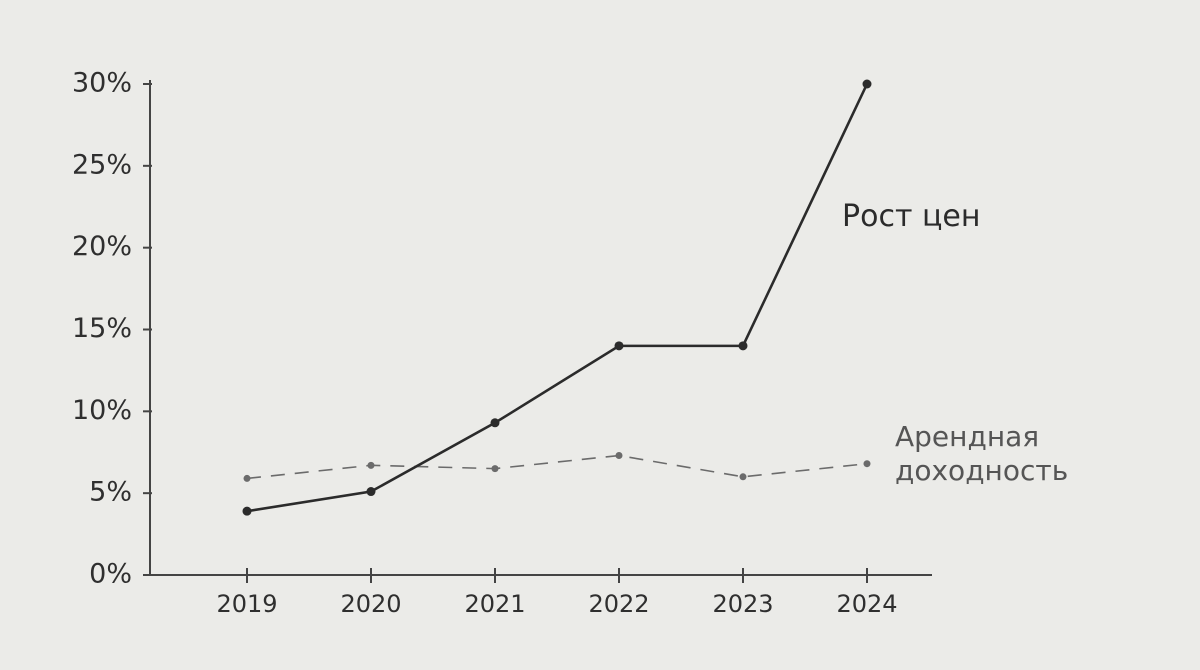 This screenshot has height=670, width=1200. Describe the element at coordinates (102, 164) in the screenshot. I see `y-tick-label: 25%` at that location.